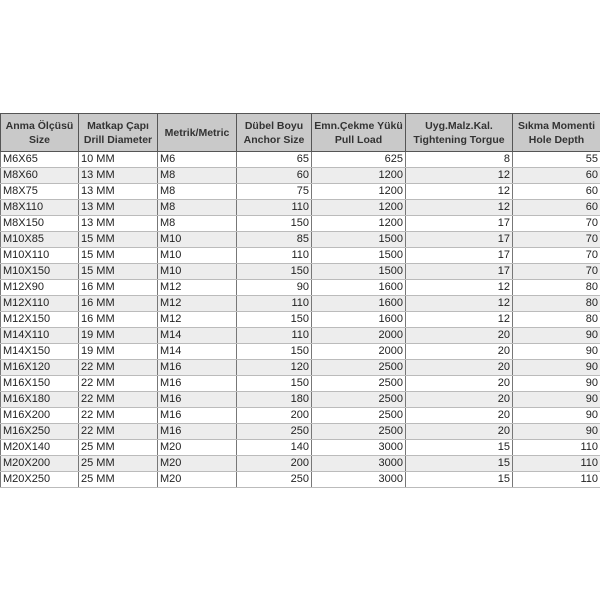 The height and width of the screenshot is (600, 600). What do you see at coordinates (39, 351) in the screenshot?
I see `cell-size: M14X150` at bounding box center [39, 351].